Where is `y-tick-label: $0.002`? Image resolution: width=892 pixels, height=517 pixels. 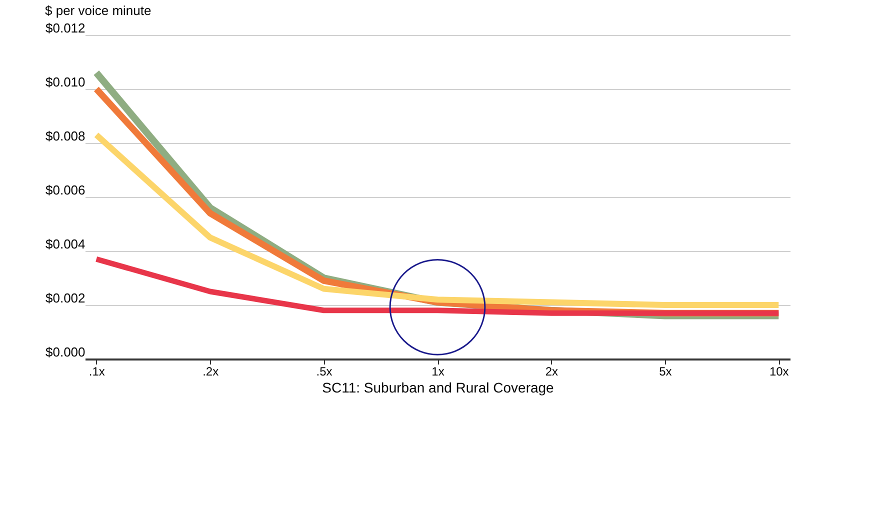
y-tick-label: $0.002 is located at coordinates (66, 298).